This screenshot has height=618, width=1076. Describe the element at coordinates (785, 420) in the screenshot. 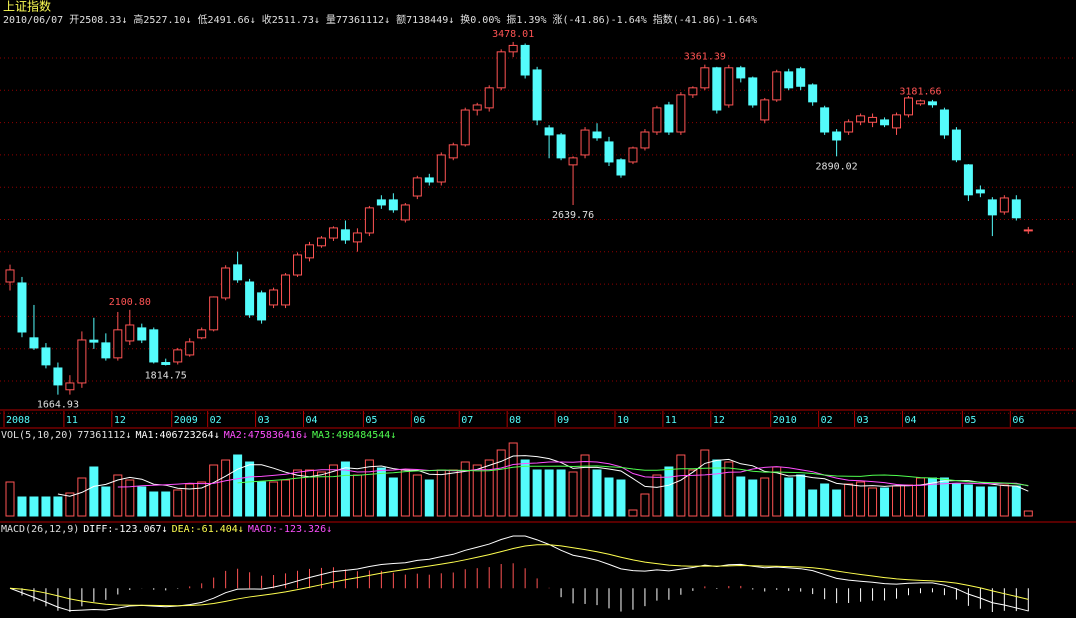

I see `x-tick-label: 2010` at that location.